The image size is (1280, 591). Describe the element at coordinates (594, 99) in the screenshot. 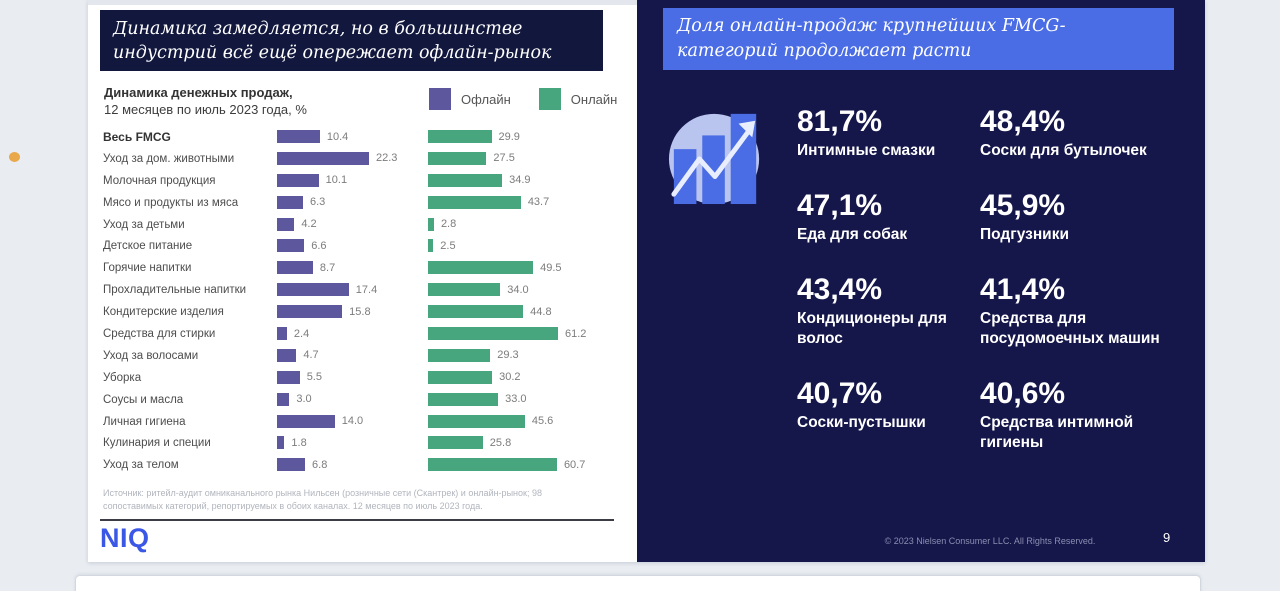

I see `legend-label: Онлайн` at that location.